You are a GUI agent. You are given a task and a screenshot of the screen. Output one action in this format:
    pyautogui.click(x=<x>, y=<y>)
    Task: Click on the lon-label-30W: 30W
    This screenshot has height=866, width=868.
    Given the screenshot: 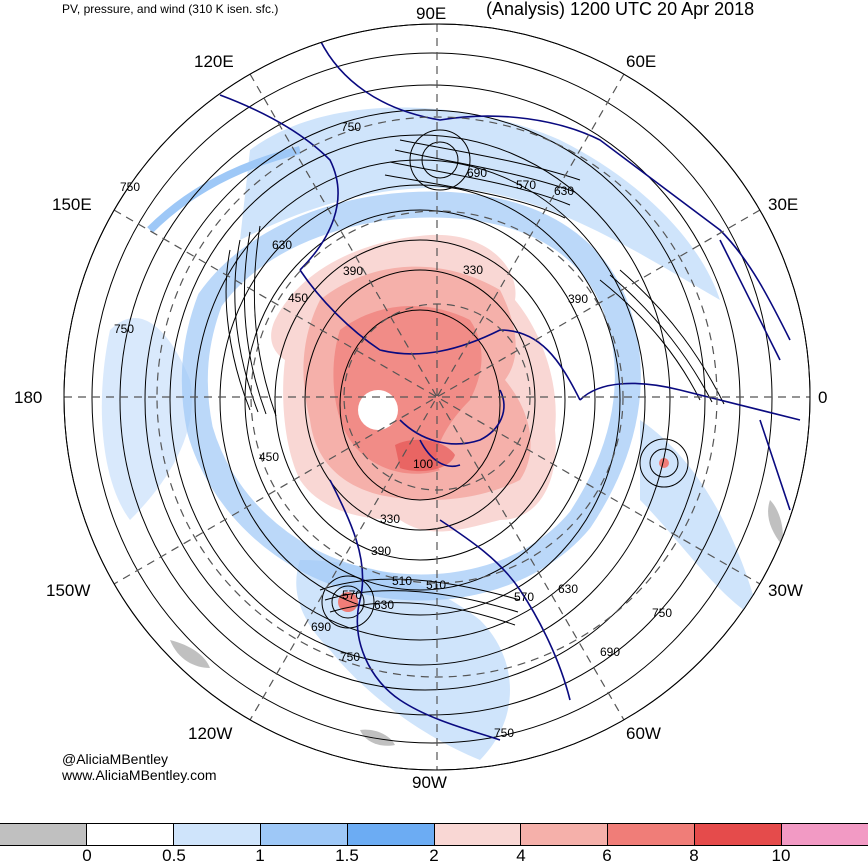 What is the action you would take?
    pyautogui.click(x=785, y=590)
    